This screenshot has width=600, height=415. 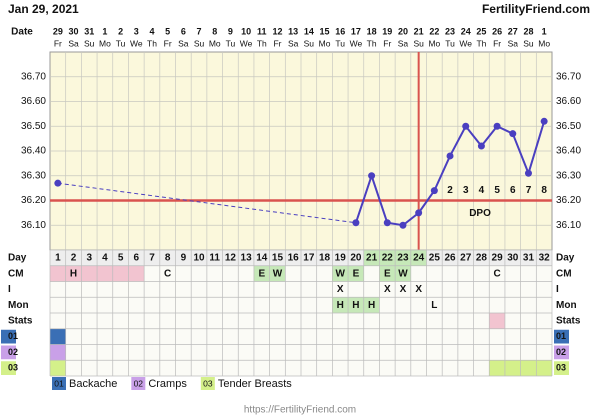 What do you see at coordinates (58, 258) in the screenshot?
I see `day-number: 1` at bounding box center [58, 258].